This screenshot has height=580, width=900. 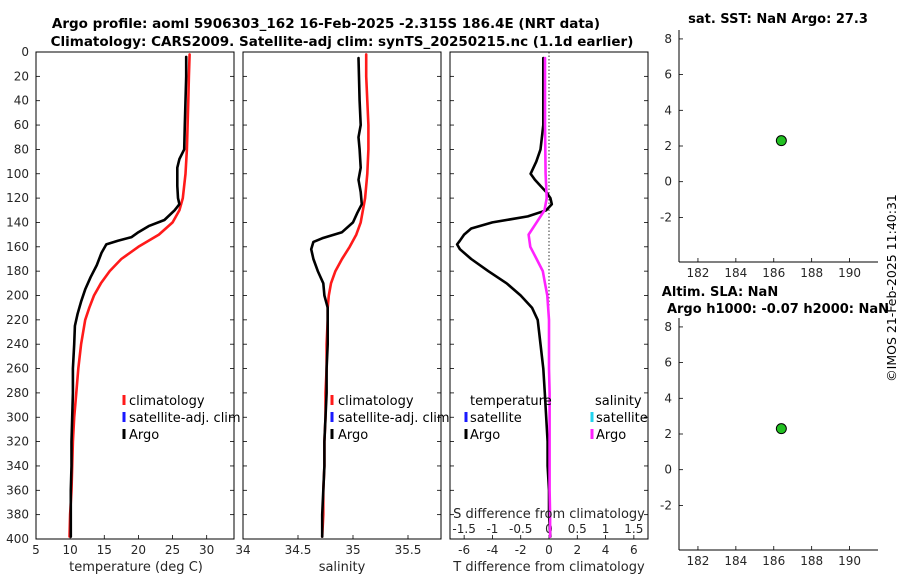 I want to click on sst-y-tick-label: -2, so click(x=666, y=217).